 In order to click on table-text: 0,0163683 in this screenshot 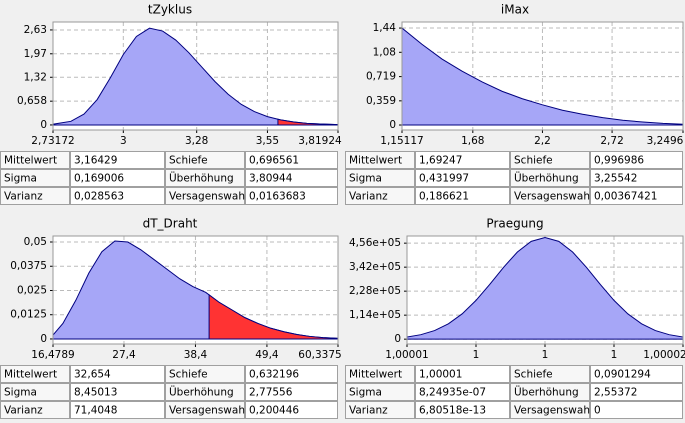, I will do `click(277, 197)`.